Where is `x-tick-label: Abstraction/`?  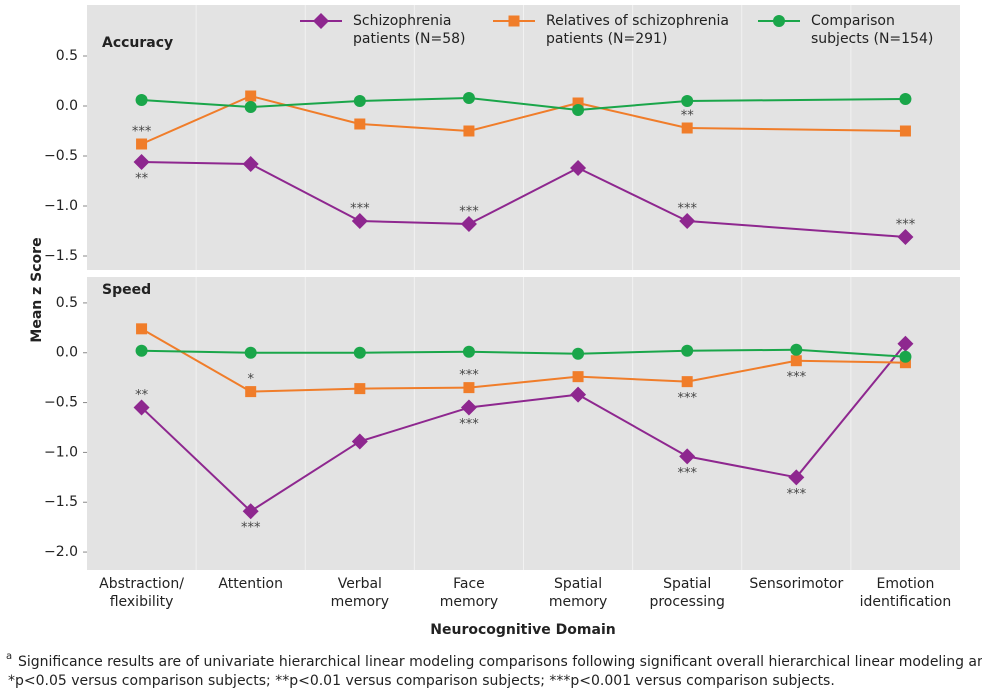 x-tick-label: Abstraction/ is located at coordinates (141, 584).